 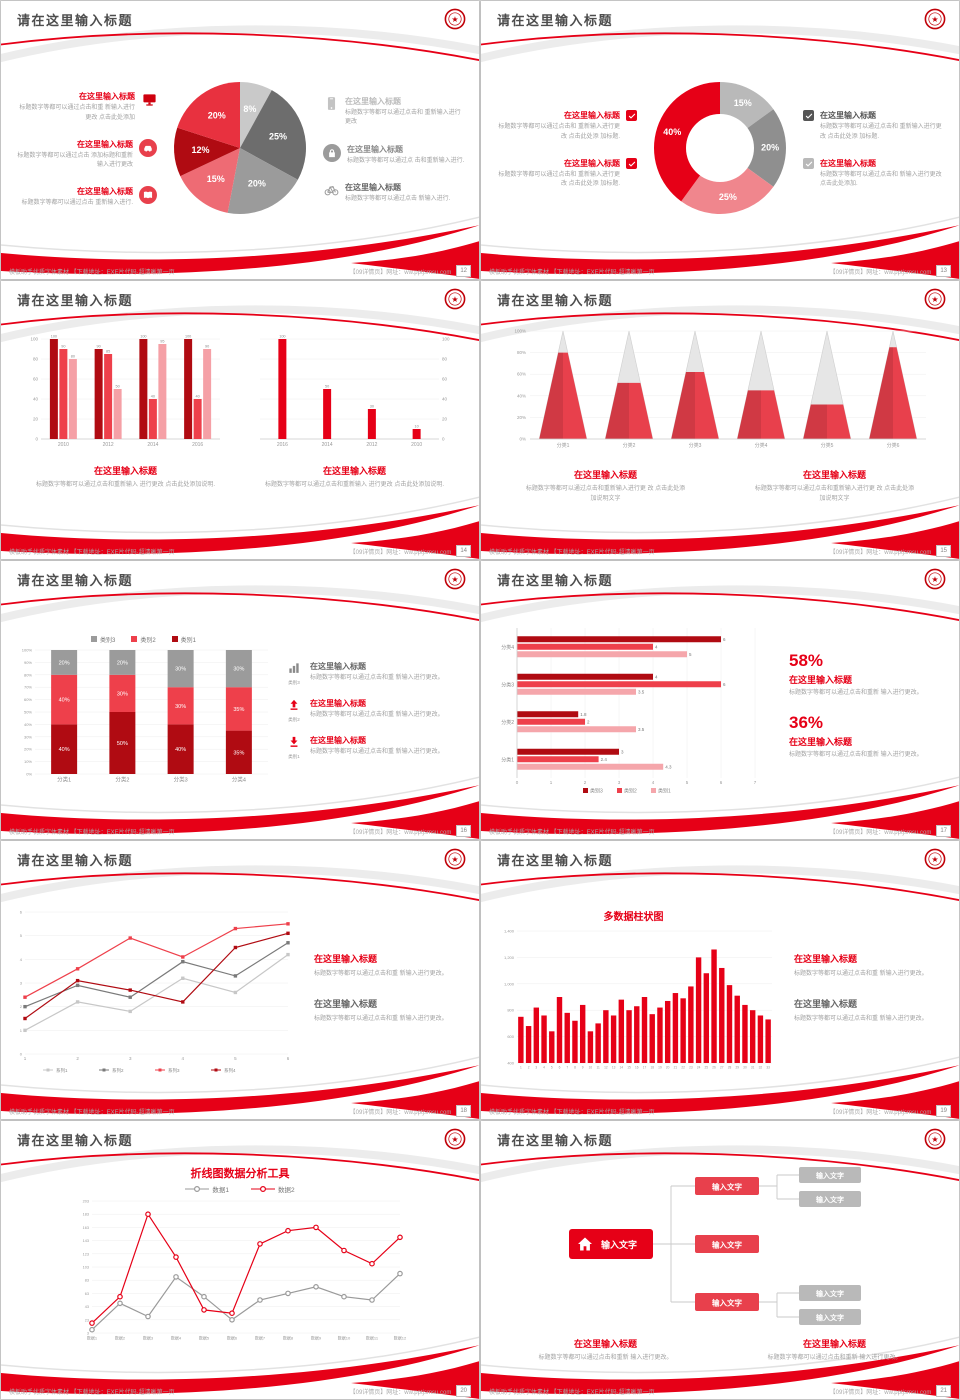 I want to click on svg-text: 90, so click(x=207, y=347).